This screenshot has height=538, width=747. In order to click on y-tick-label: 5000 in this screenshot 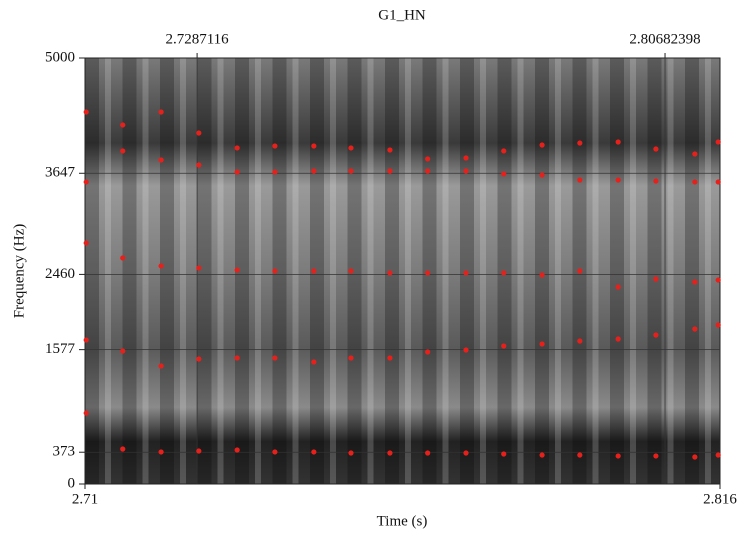, I will do `click(60, 57)`.